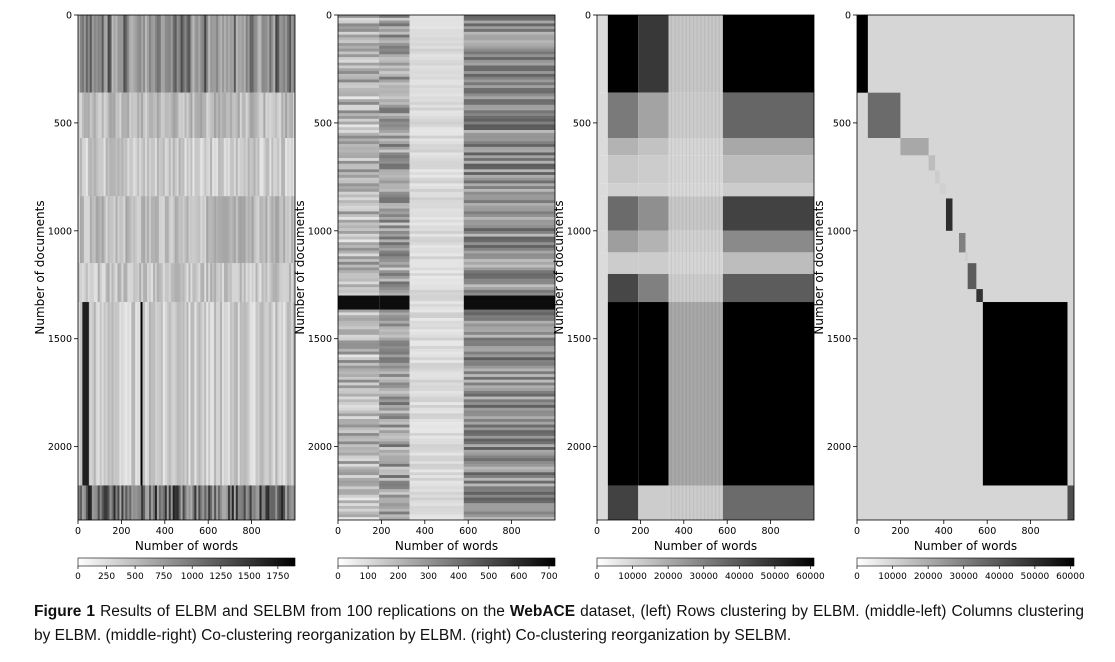 This screenshot has width=1115, height=662. What do you see at coordinates (60, 231) in the screenshot?
I see `y-tick-label: 1000` at bounding box center [60, 231].